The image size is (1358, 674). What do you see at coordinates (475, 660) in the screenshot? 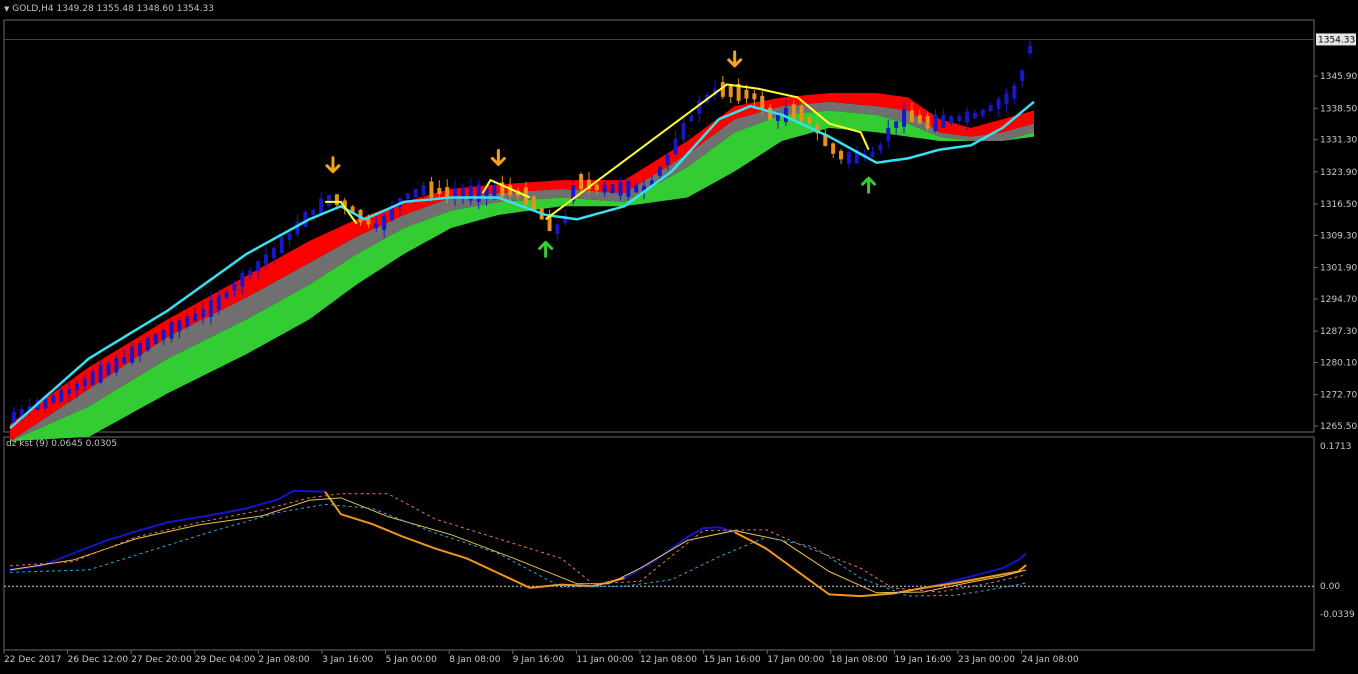
I see `time-tick-label: 8 Jan 08:00` at bounding box center [475, 660].